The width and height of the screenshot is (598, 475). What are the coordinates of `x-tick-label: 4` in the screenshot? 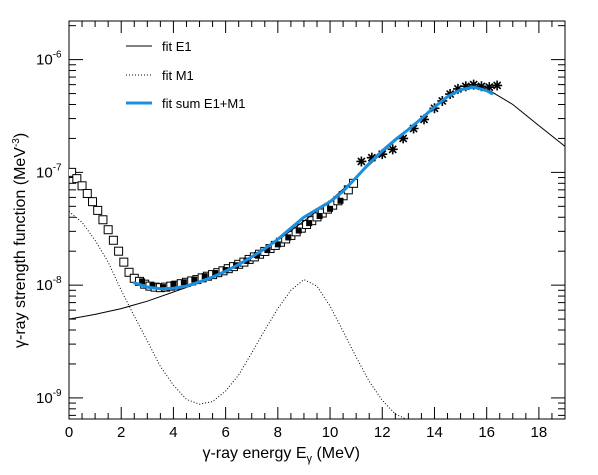 It's located at (173, 432).